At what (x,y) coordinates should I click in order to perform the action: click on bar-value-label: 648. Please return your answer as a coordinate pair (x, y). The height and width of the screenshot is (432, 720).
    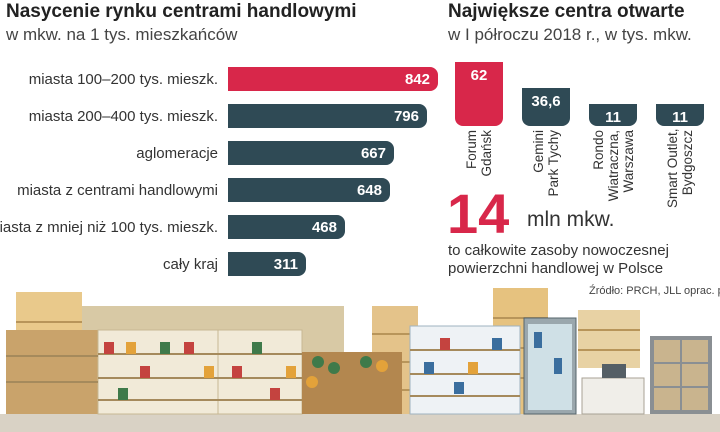
    Looking at the image, I should click on (369, 190).